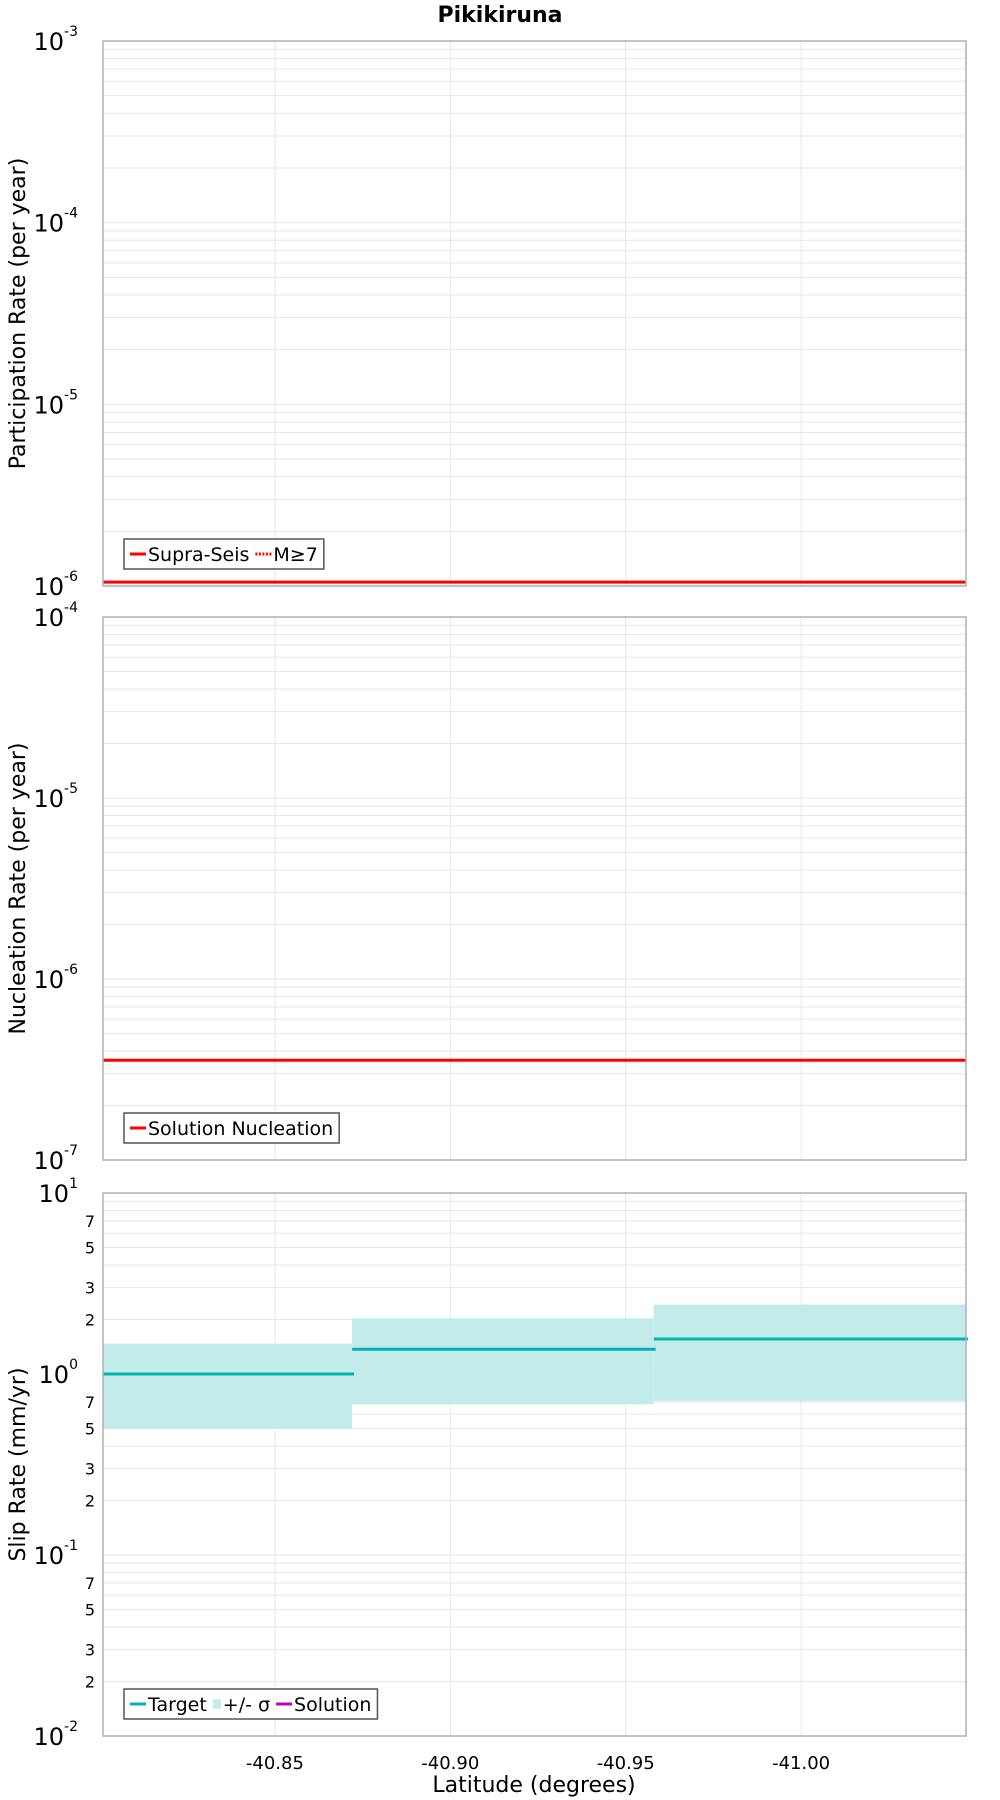 The width and height of the screenshot is (1000, 1800). What do you see at coordinates (246, 1705) in the screenshot?
I see `legend-label: +/- σ` at bounding box center [246, 1705].